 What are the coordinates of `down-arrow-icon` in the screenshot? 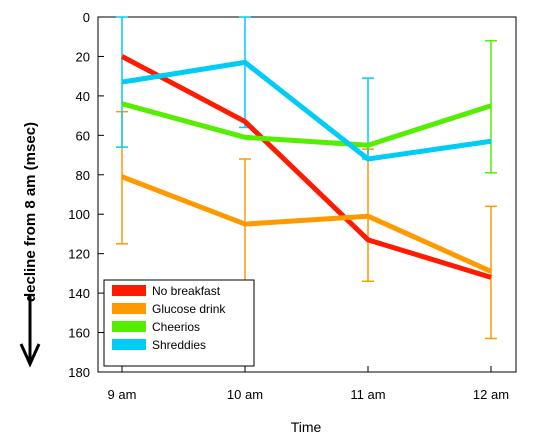 It's located at (30, 332).